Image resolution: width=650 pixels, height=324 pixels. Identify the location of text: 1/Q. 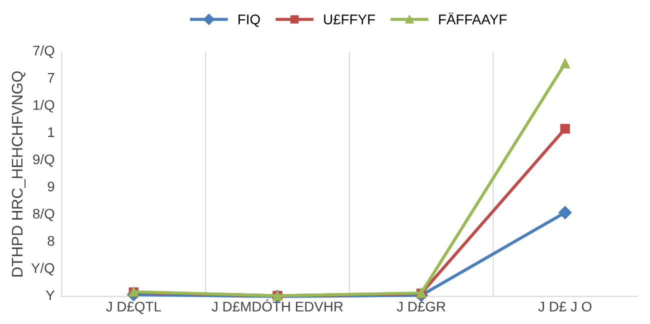
(44, 106).